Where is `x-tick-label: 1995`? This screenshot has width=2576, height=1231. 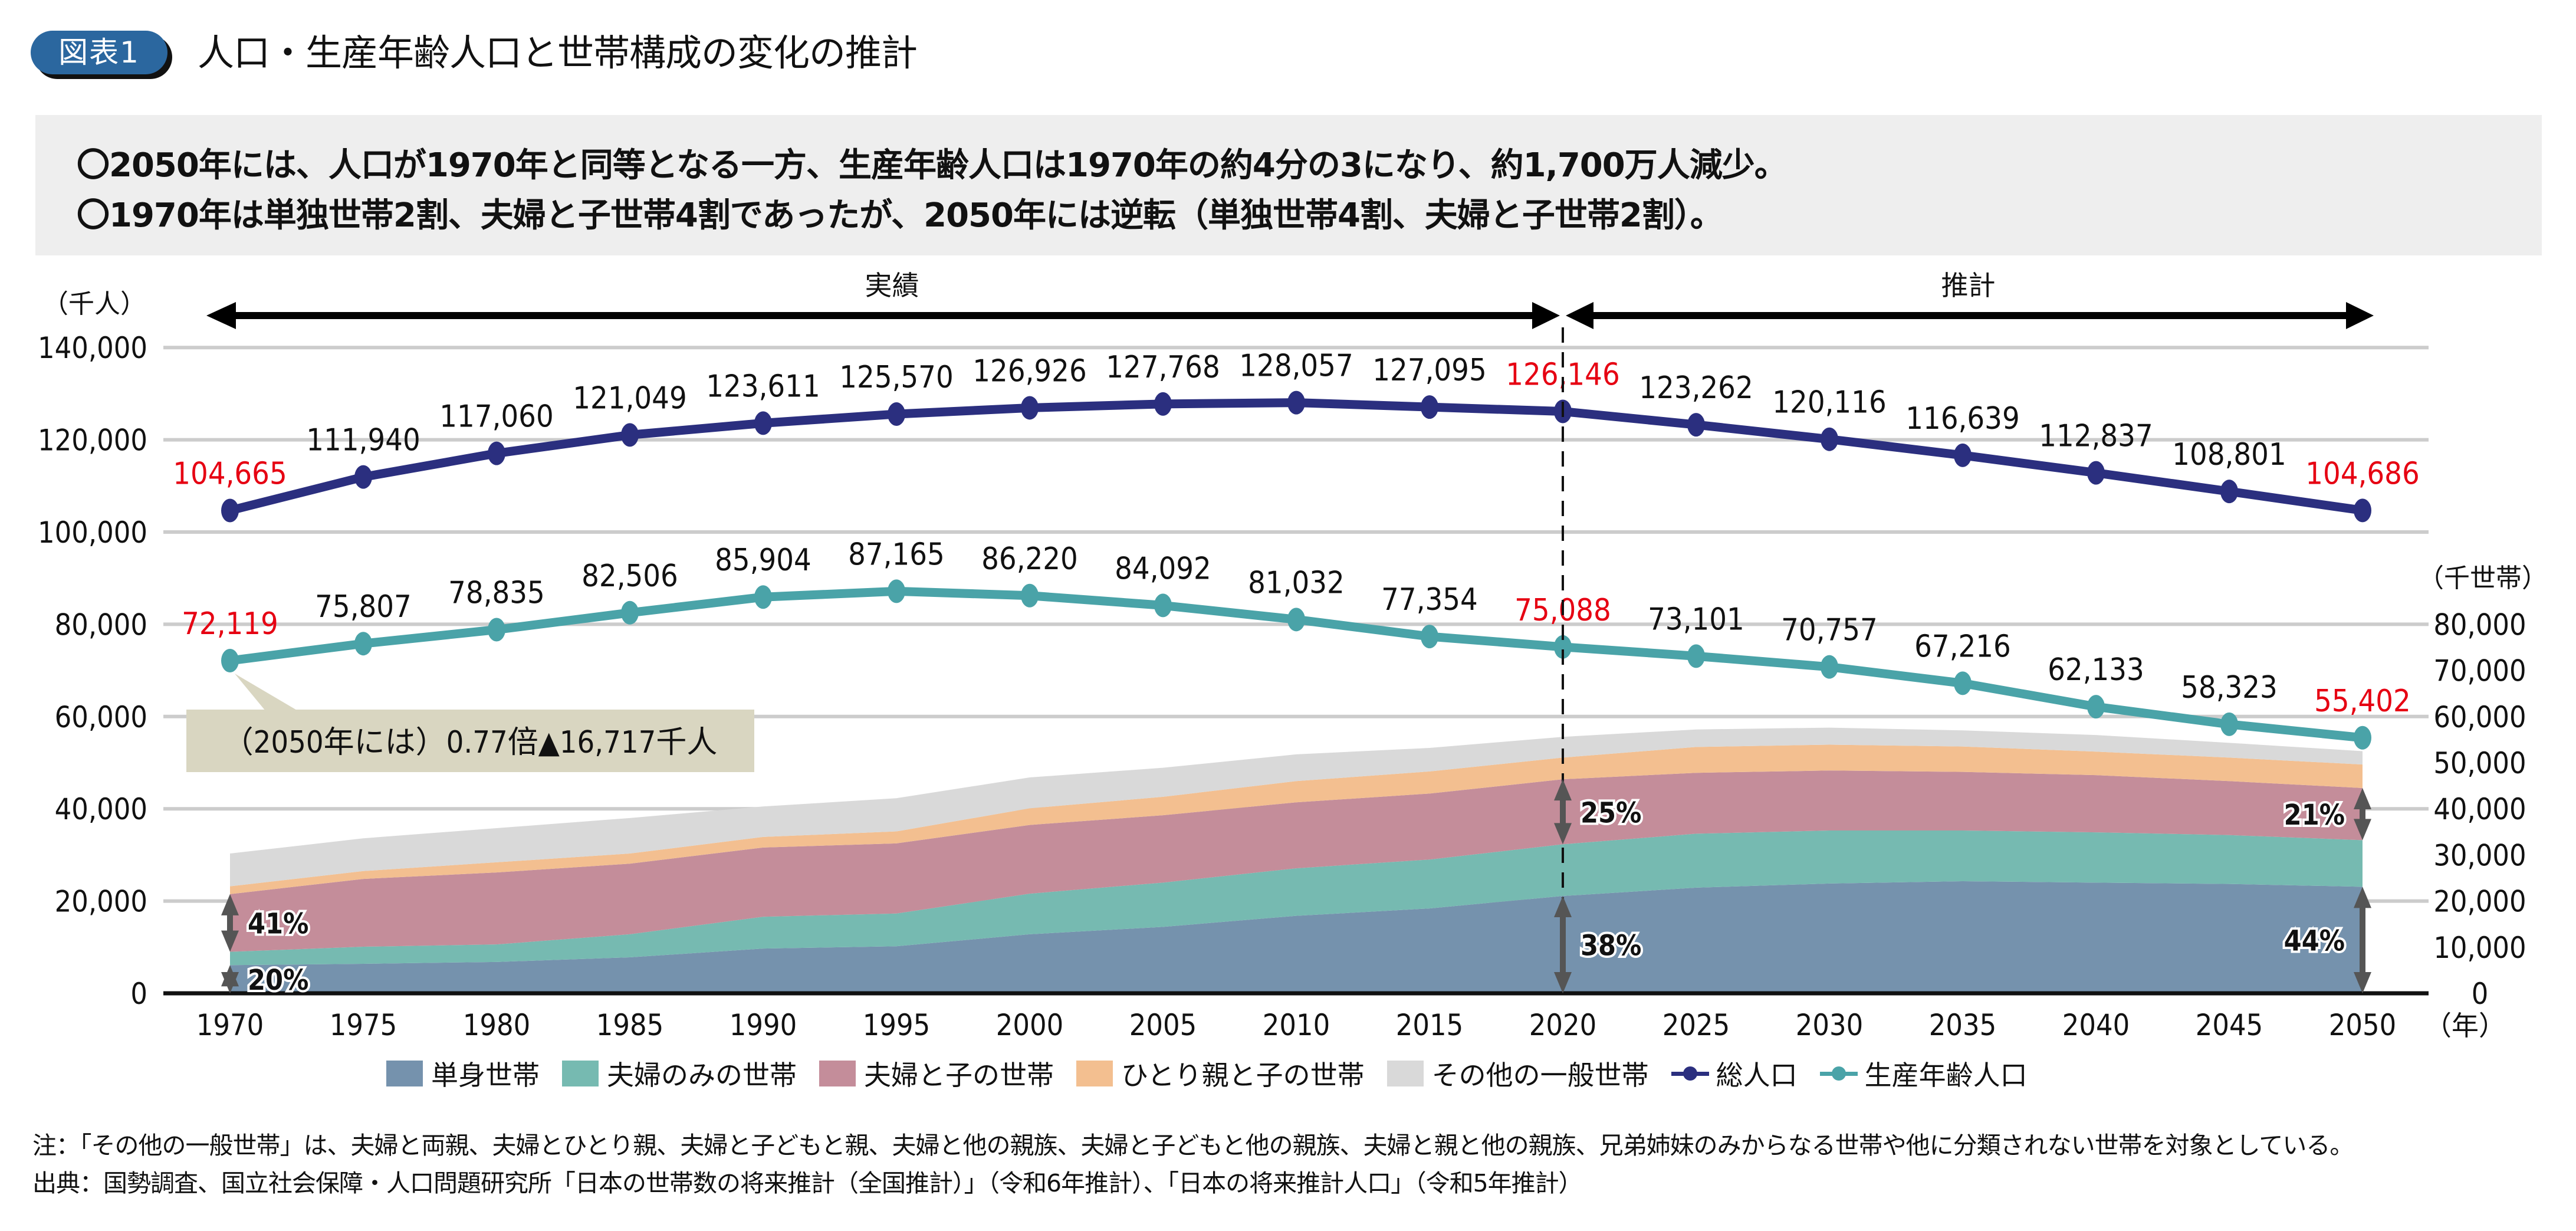 x-tick-label: 1995 is located at coordinates (896, 1025).